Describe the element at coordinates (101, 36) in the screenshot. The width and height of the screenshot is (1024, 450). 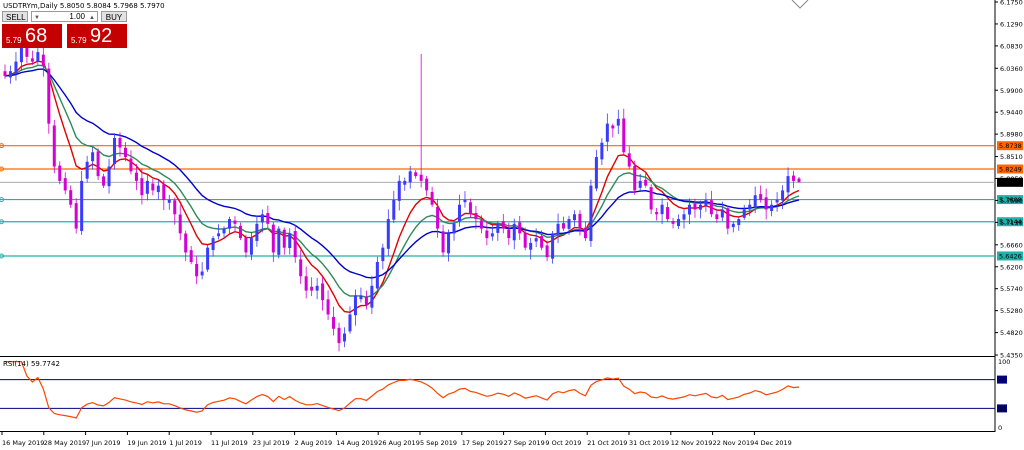
I see `buy-price-big: 92` at that location.